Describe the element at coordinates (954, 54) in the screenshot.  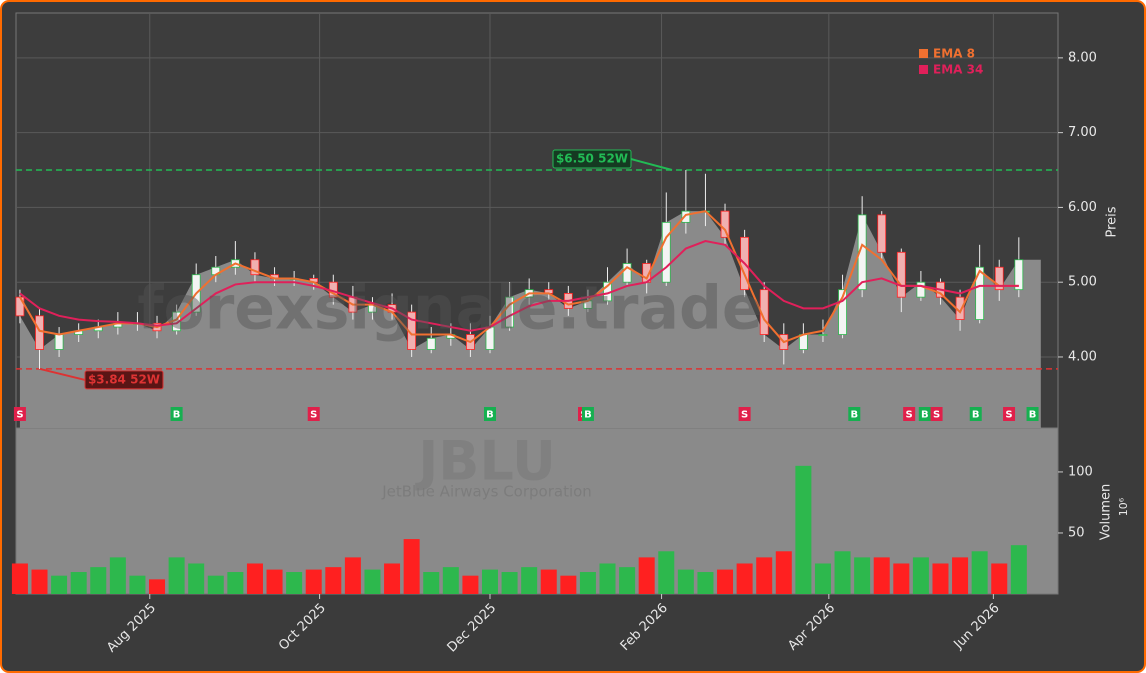
I see `legend-label: EMA 8` at that location.